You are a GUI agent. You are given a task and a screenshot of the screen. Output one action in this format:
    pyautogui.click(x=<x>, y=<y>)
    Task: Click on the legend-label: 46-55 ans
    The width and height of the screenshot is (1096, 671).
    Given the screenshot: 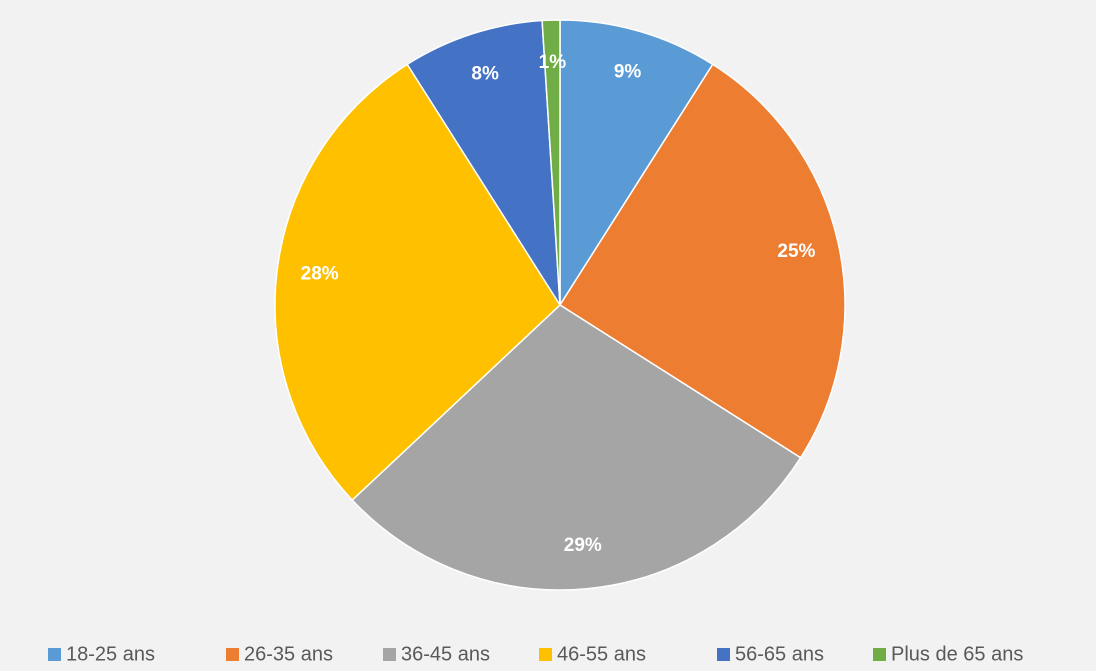 What is the action you would take?
    pyautogui.click(x=601, y=654)
    